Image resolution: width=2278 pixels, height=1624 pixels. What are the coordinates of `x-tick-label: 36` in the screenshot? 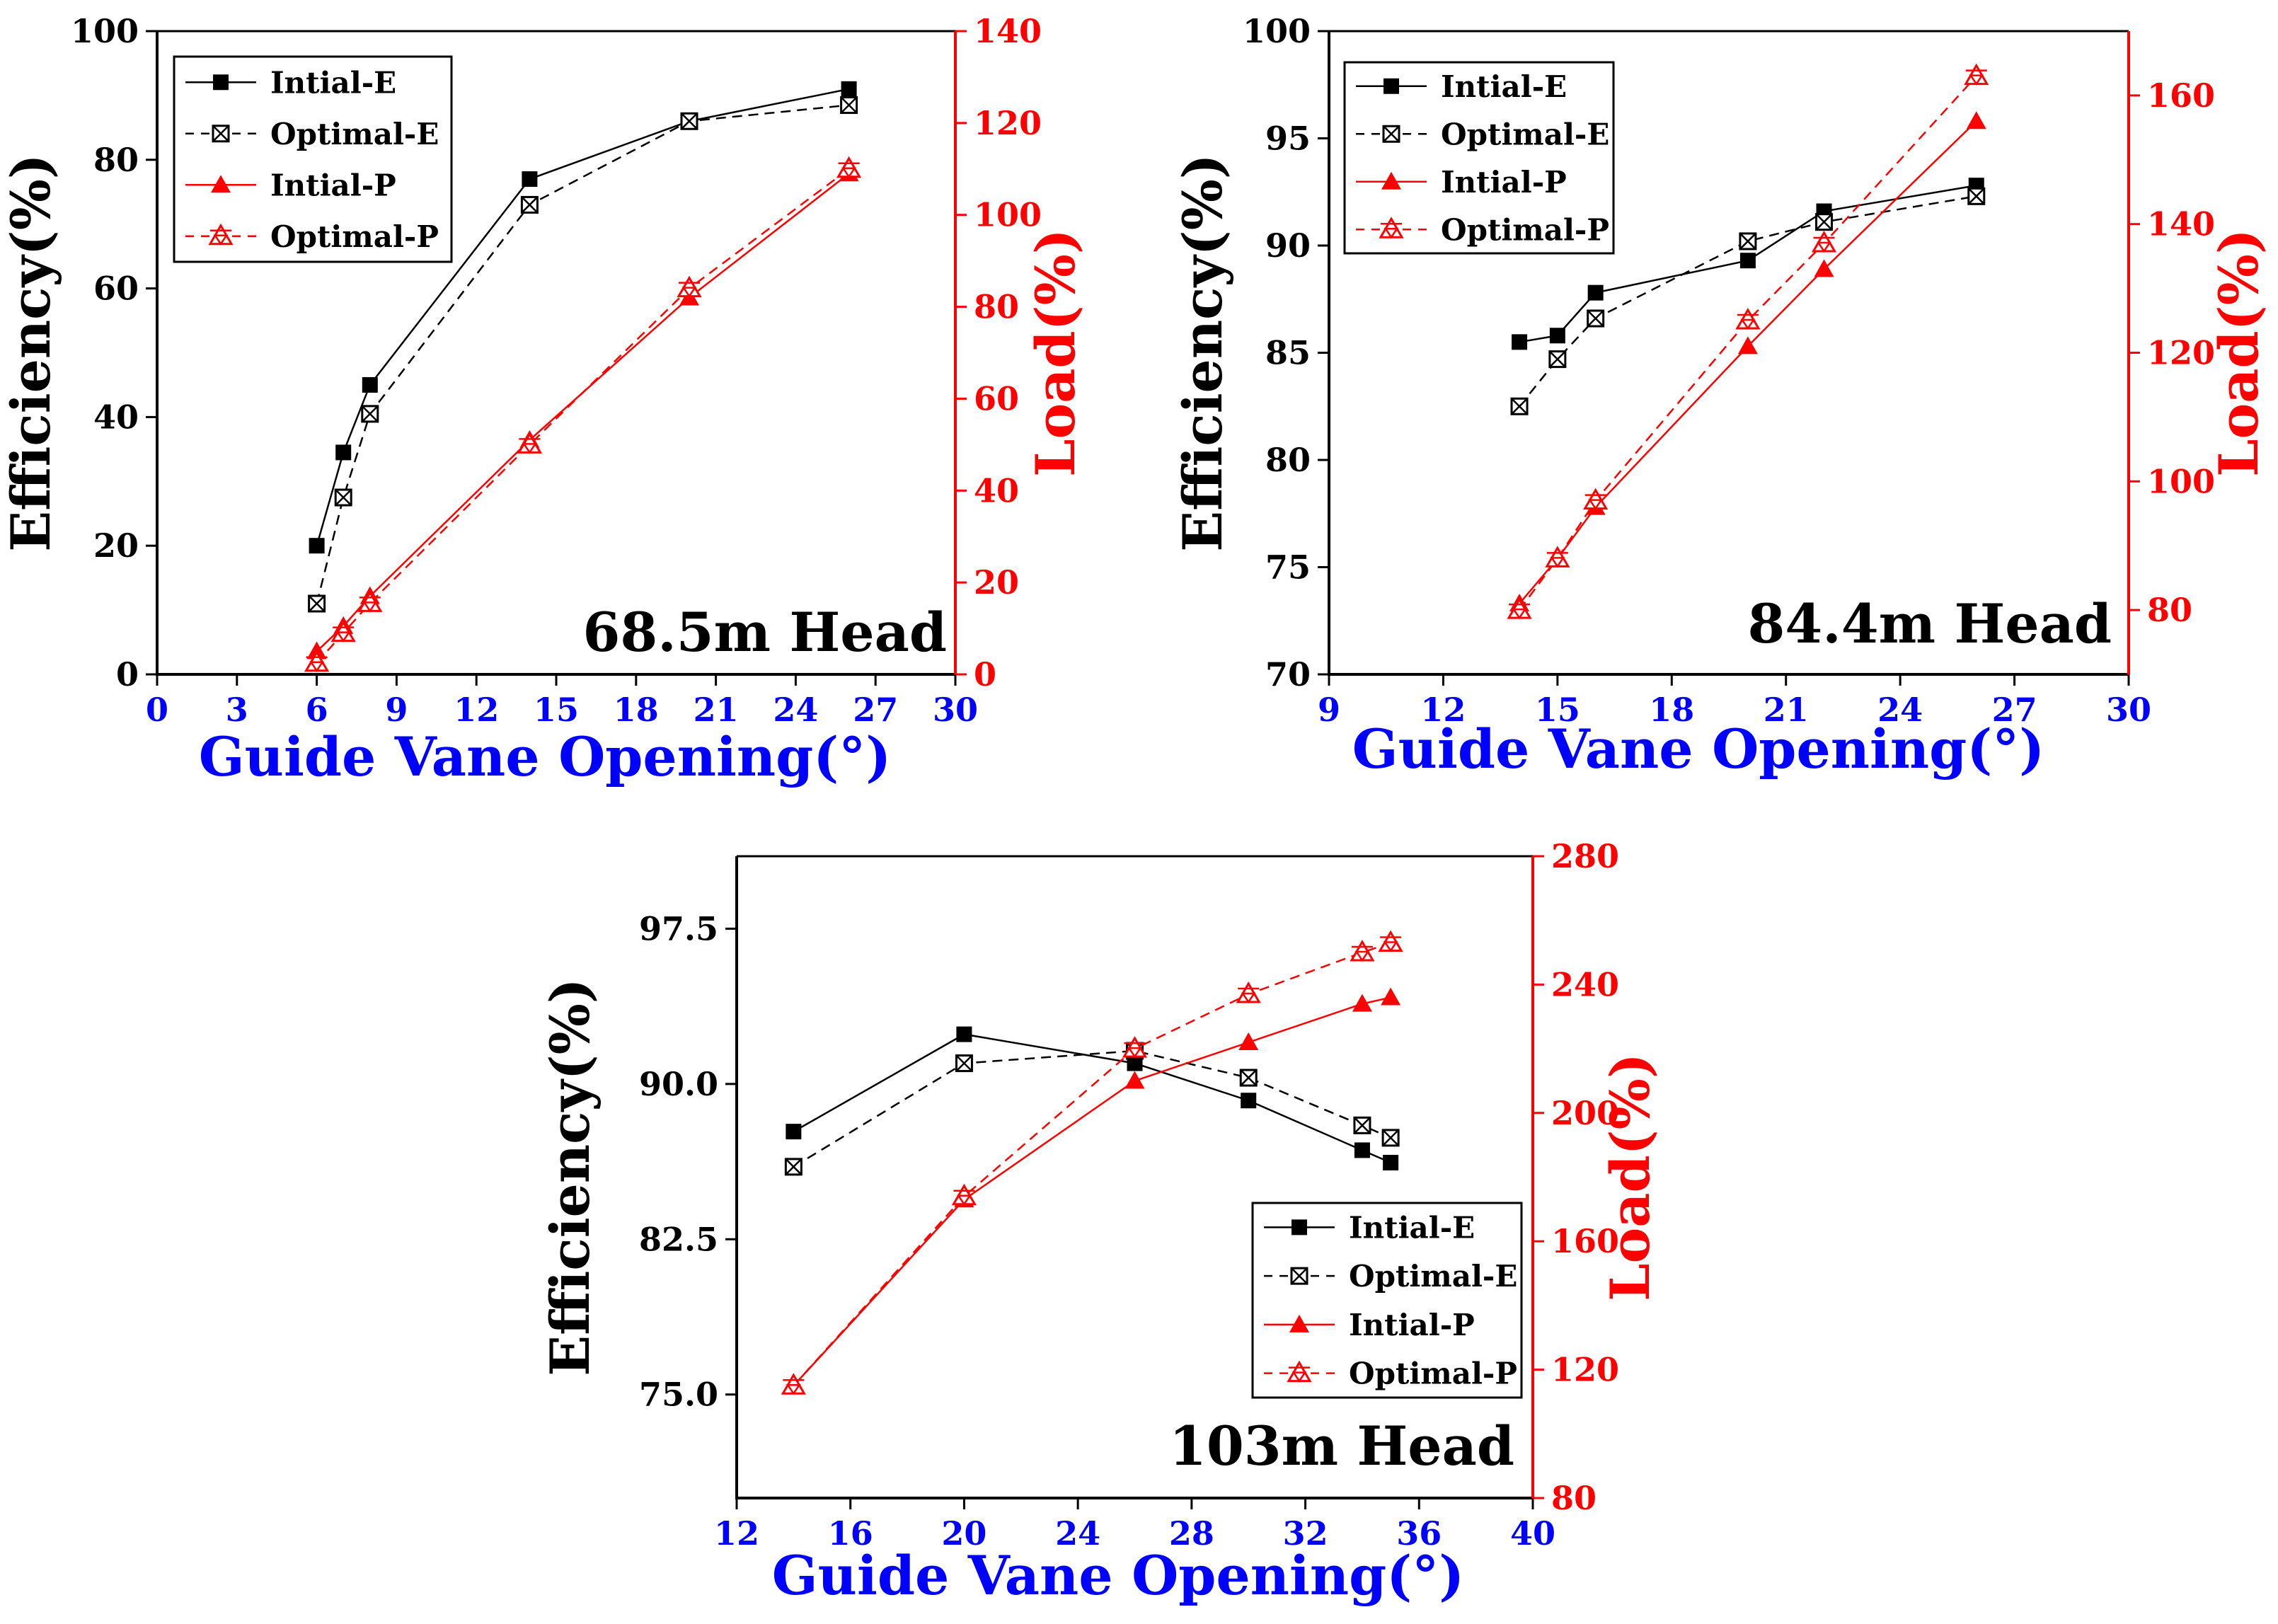 It's located at (1419, 1533).